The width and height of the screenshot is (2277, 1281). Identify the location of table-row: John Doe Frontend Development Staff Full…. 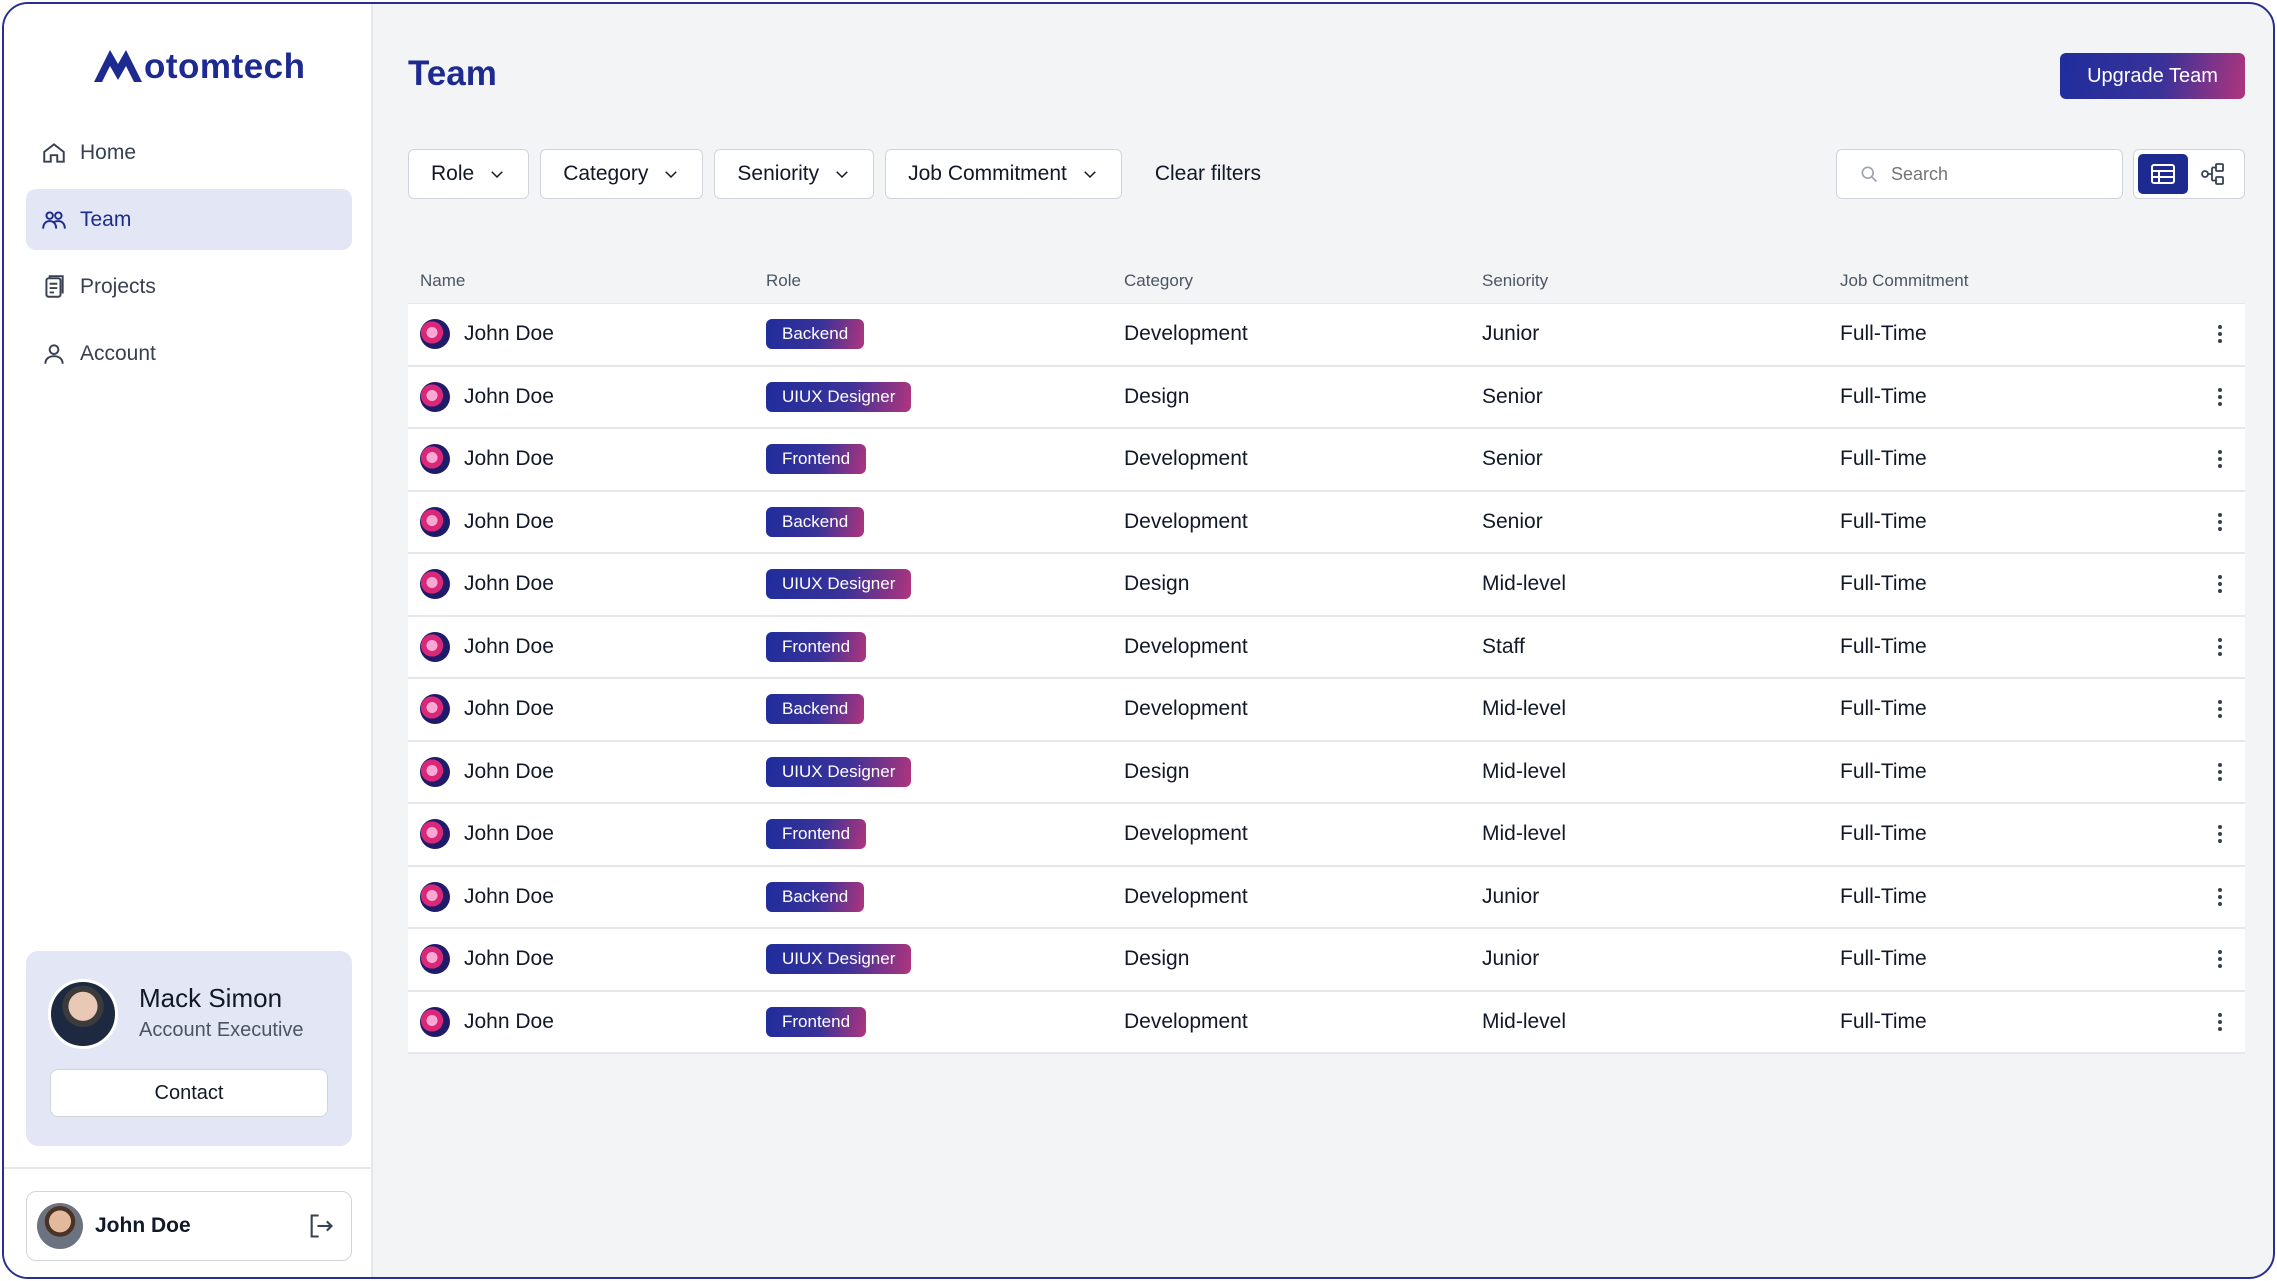
(1326, 647).